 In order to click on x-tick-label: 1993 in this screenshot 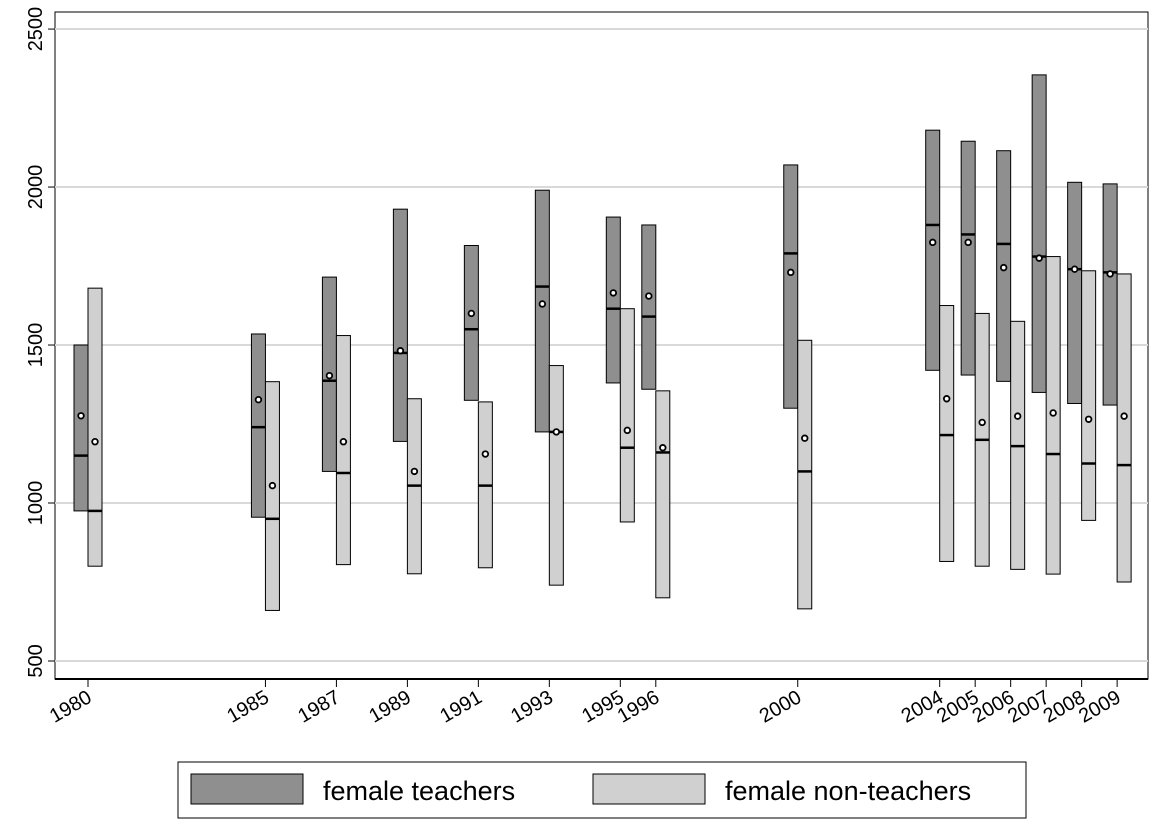, I will do `click(532, 706)`.